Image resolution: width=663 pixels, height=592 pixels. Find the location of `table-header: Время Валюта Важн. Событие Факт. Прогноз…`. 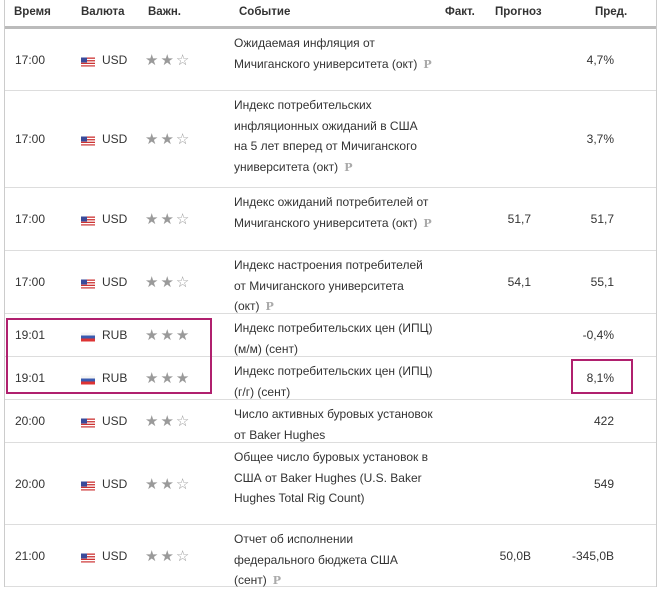

table-header: Время Валюта Важн. Событие Факт. Прогноз… is located at coordinates (330, 14).